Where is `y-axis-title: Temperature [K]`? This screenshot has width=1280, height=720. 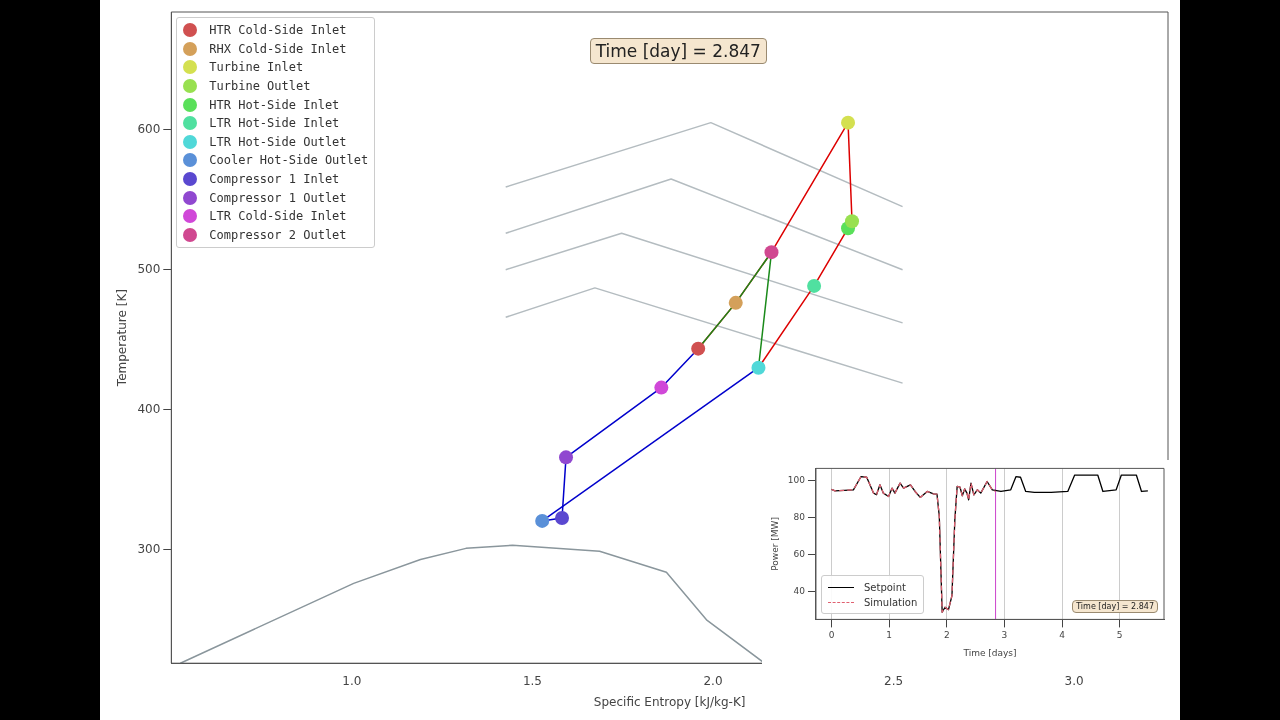 y-axis-title: Temperature [K] is located at coordinates (122, 338).